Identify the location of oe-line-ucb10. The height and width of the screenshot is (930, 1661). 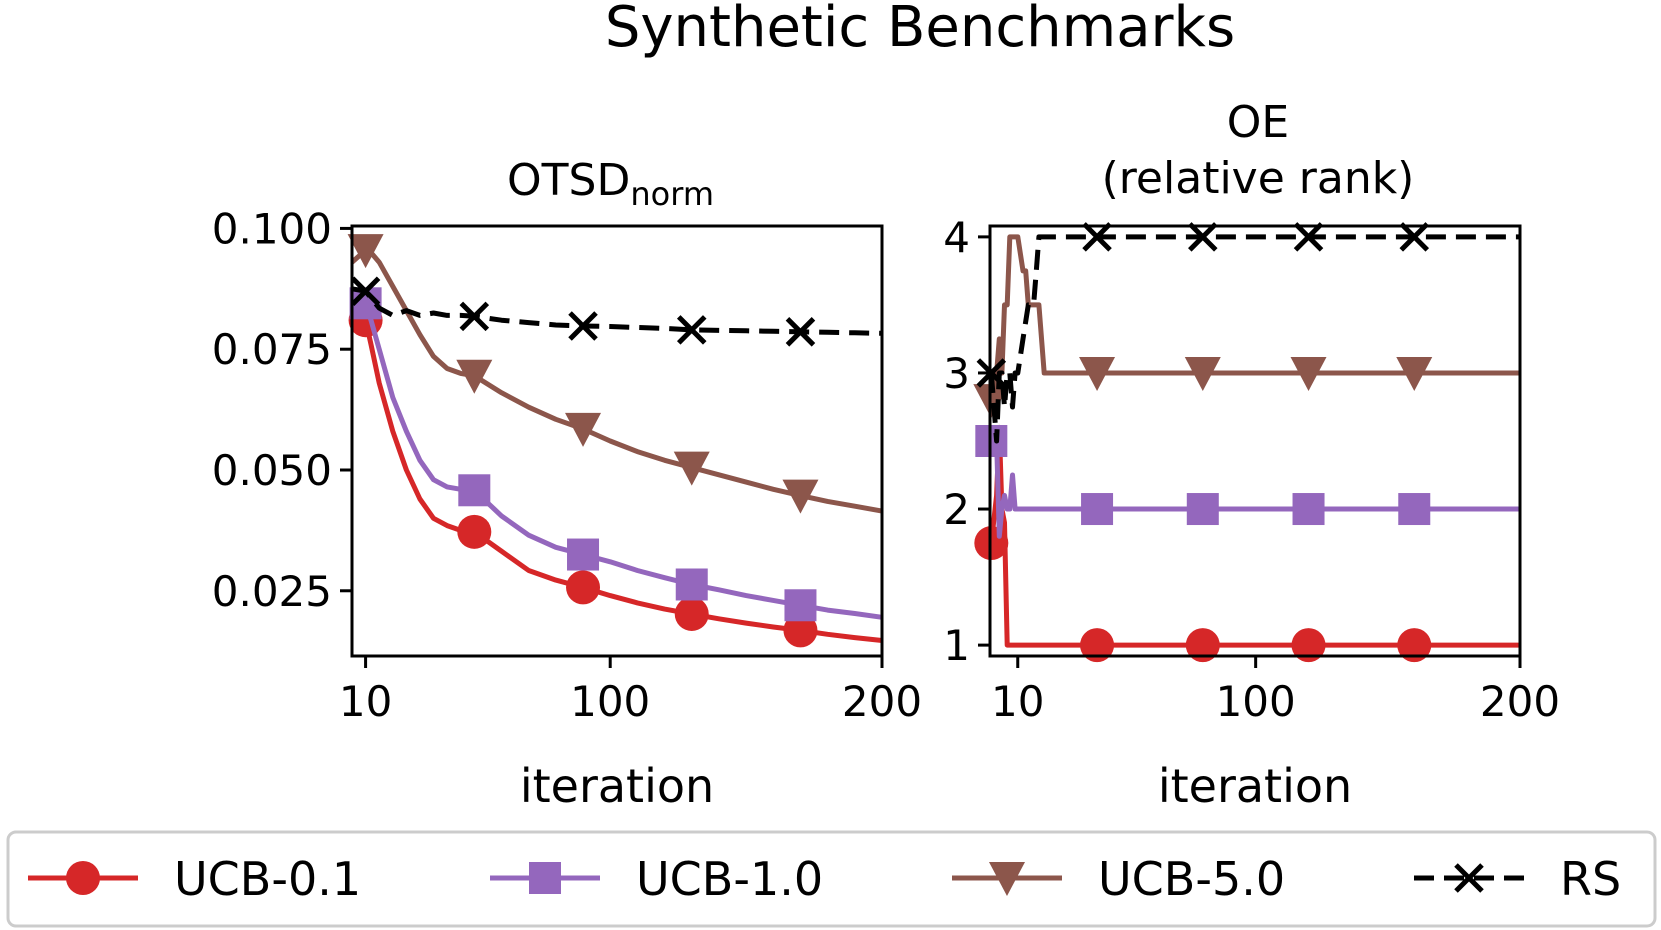
(1255, 488).